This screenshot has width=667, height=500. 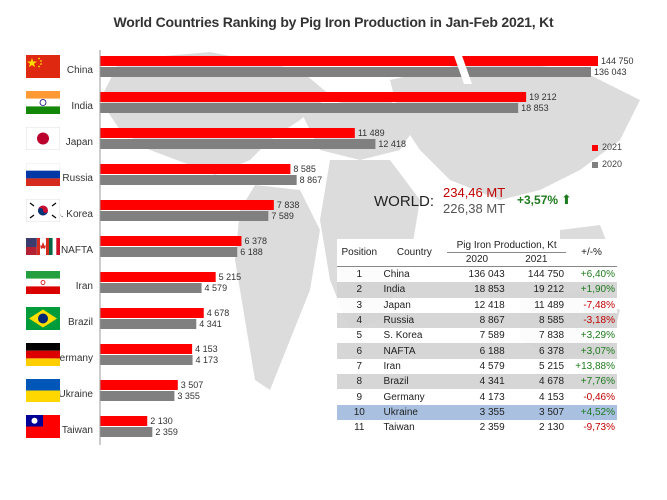 I want to click on row-position: 11, so click(x=359, y=427).